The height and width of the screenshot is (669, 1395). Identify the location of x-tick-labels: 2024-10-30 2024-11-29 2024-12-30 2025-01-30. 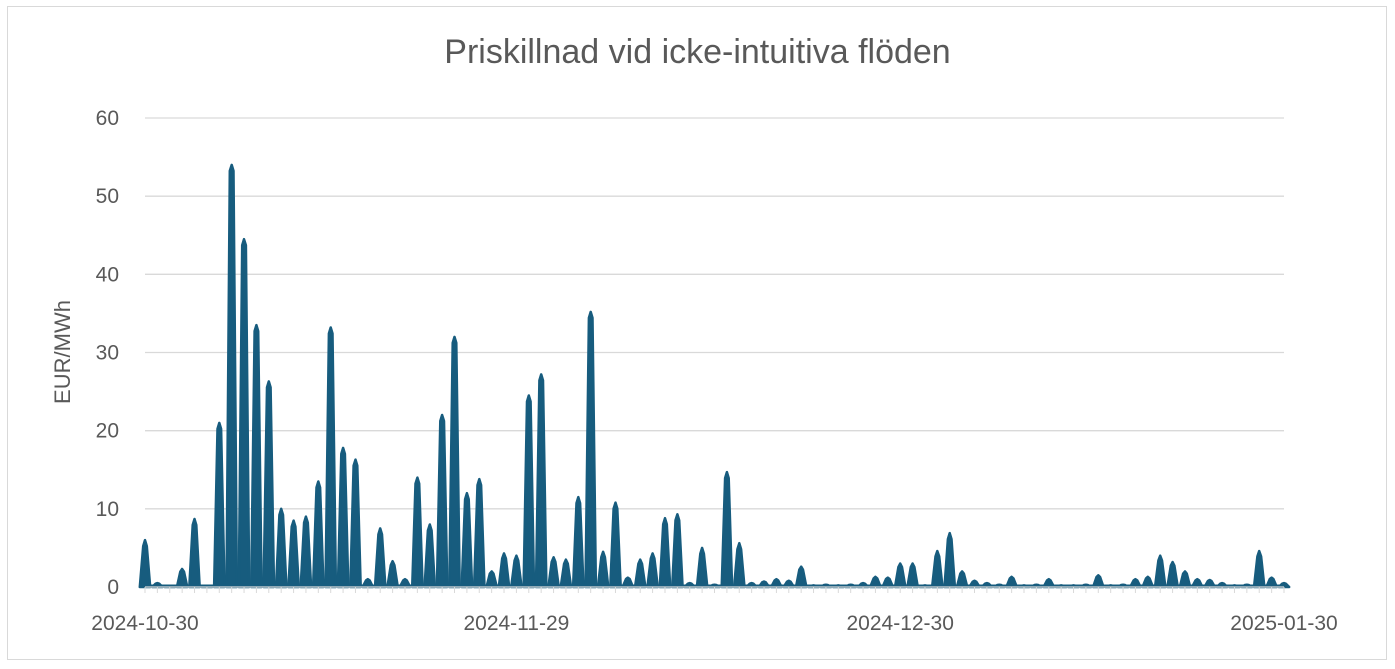
(714, 623).